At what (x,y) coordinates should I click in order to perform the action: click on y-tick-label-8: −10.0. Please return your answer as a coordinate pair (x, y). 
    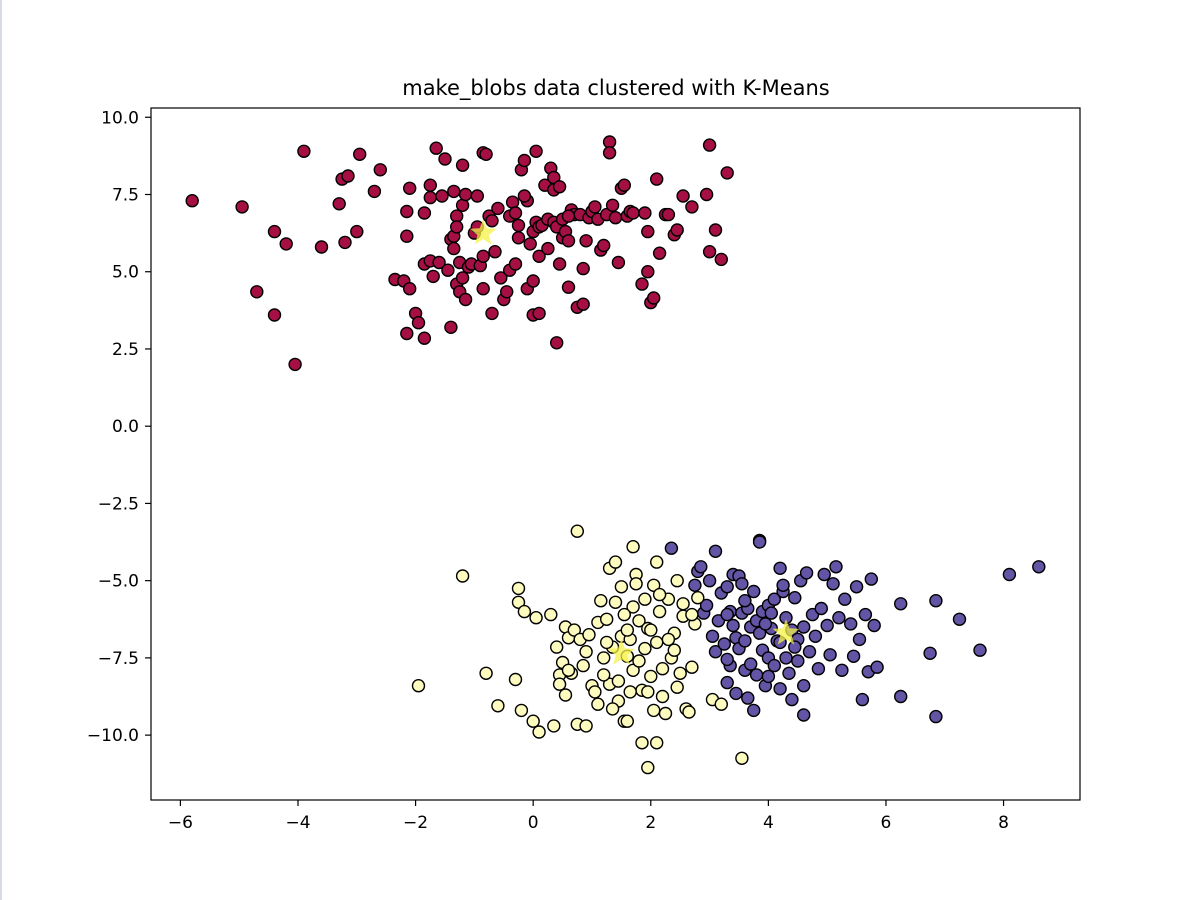
    Looking at the image, I should click on (113, 736).